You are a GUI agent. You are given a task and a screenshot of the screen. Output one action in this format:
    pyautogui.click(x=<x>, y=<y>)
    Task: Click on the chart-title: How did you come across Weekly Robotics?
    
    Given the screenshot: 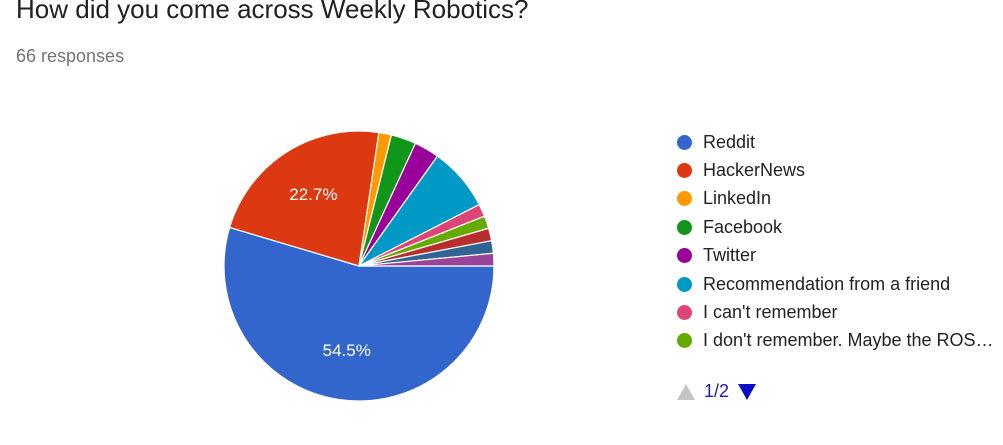 What is the action you would take?
    pyautogui.click(x=272, y=12)
    